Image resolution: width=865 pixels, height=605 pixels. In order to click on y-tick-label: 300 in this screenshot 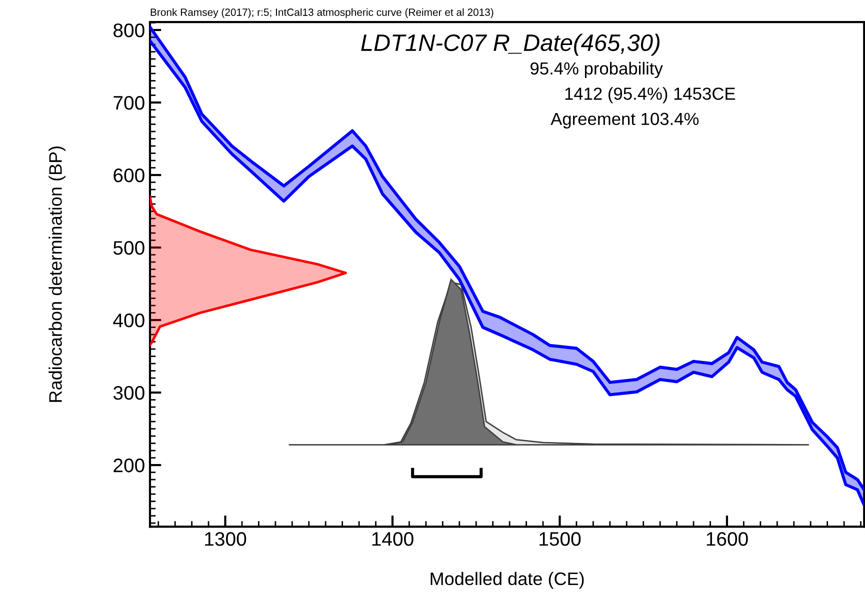, I will do `click(128, 393)`.